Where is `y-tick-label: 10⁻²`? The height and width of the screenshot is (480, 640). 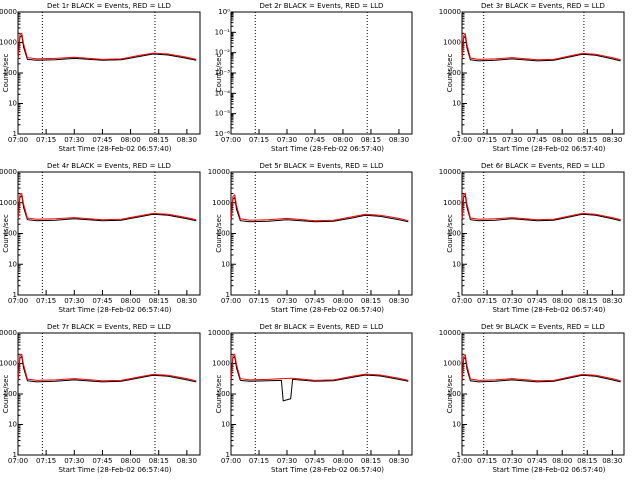
y-tick-label: 10⁻² is located at coordinates (223, 53).